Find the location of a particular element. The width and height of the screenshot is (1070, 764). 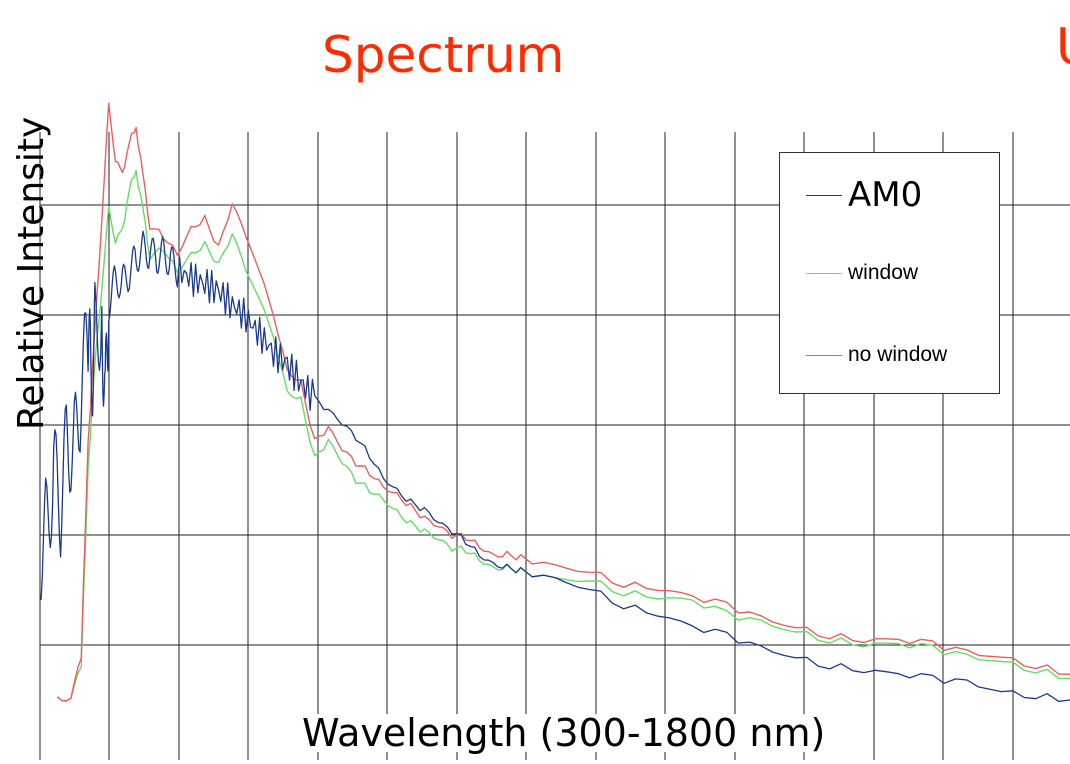

chart-title: Spectrum is located at coordinates (443, 55).